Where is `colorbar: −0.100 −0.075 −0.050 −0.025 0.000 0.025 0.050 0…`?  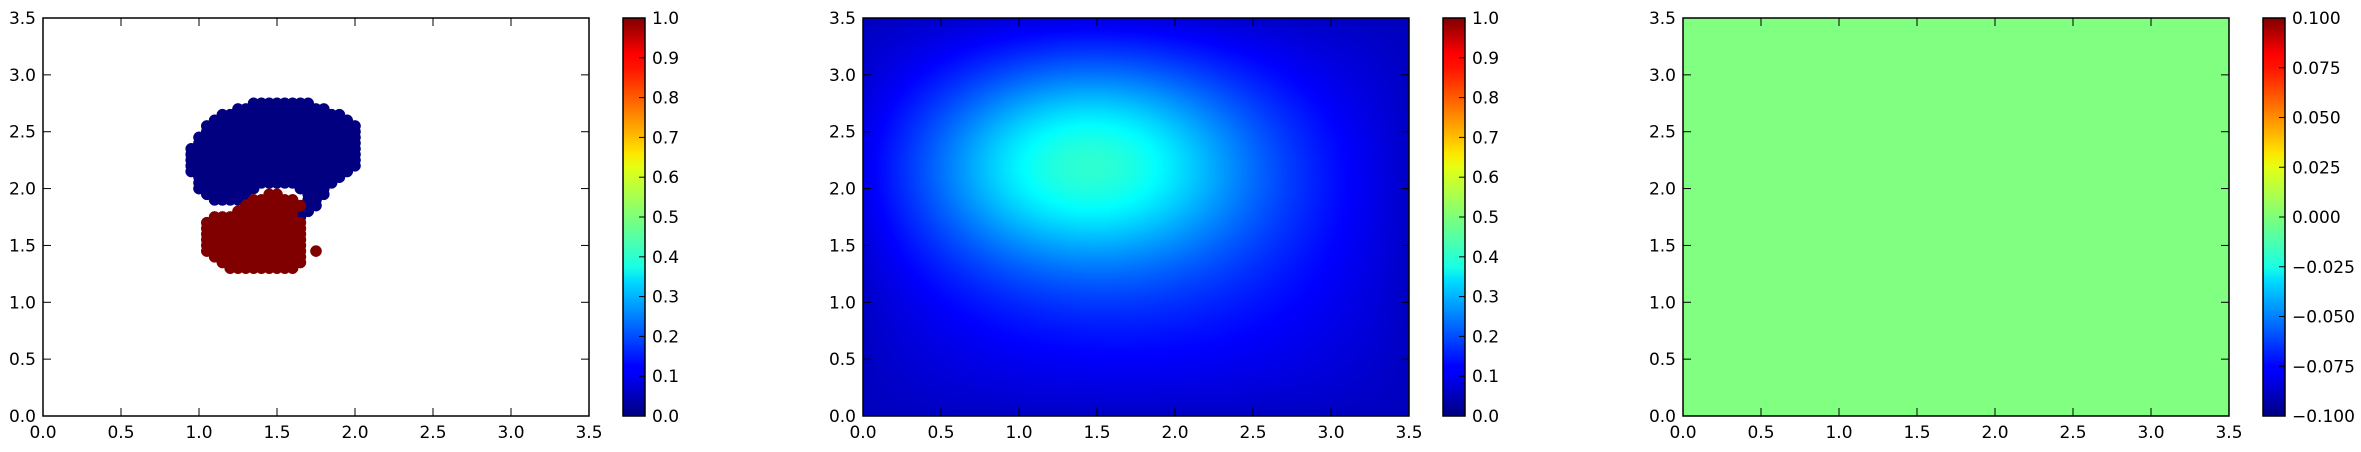 colorbar: −0.100 −0.075 −0.050 −0.025 0.000 0.025 0.050 0… is located at coordinates (2308, 218).